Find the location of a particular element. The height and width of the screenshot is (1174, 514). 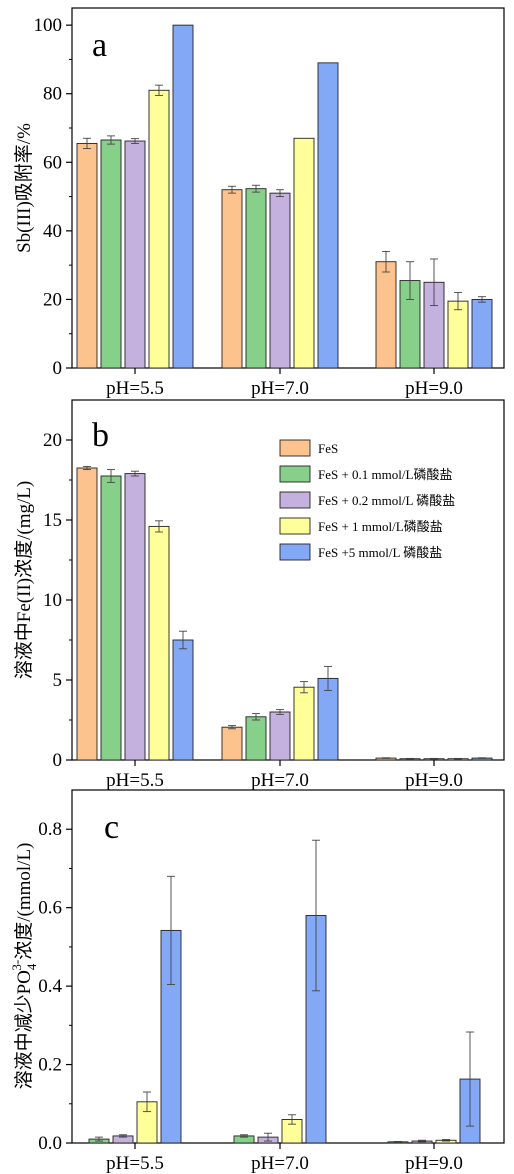

y-tick-label: 100 is located at coordinates (48, 25).